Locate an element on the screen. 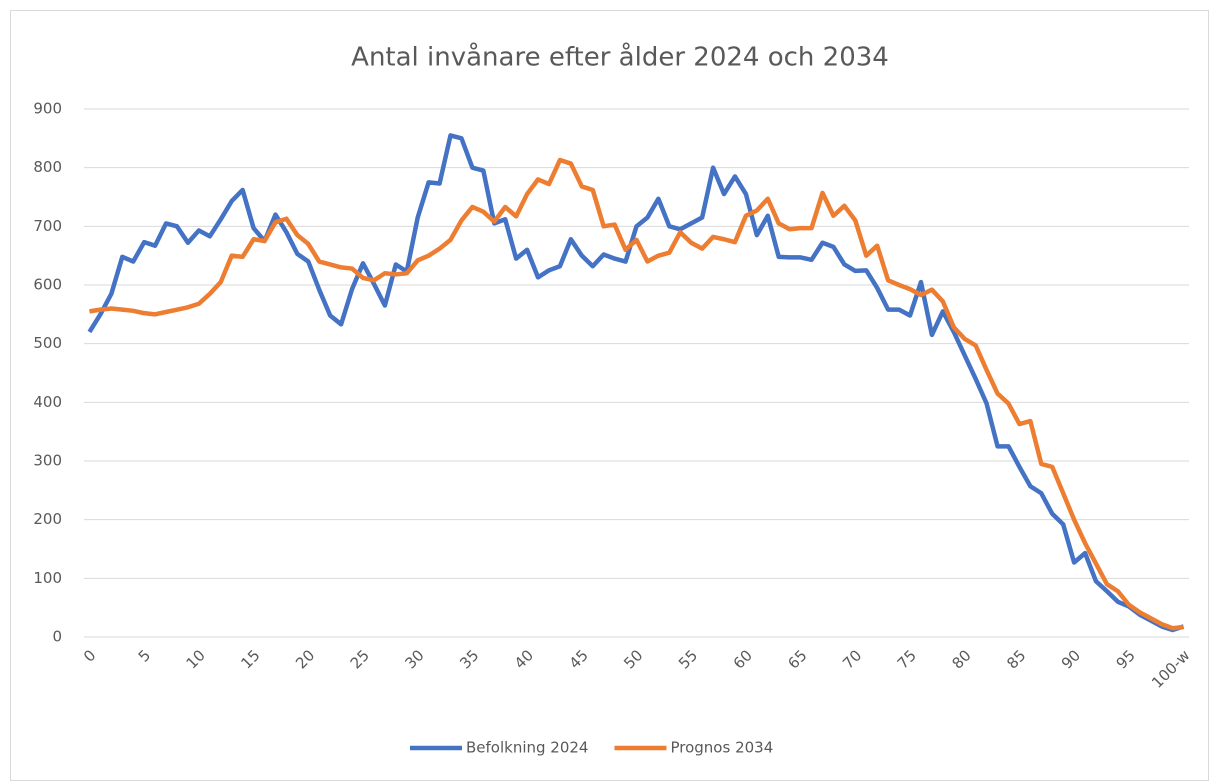 The width and height of the screenshot is (1219, 781). y-tick-label: 0 is located at coordinates (57, 637).